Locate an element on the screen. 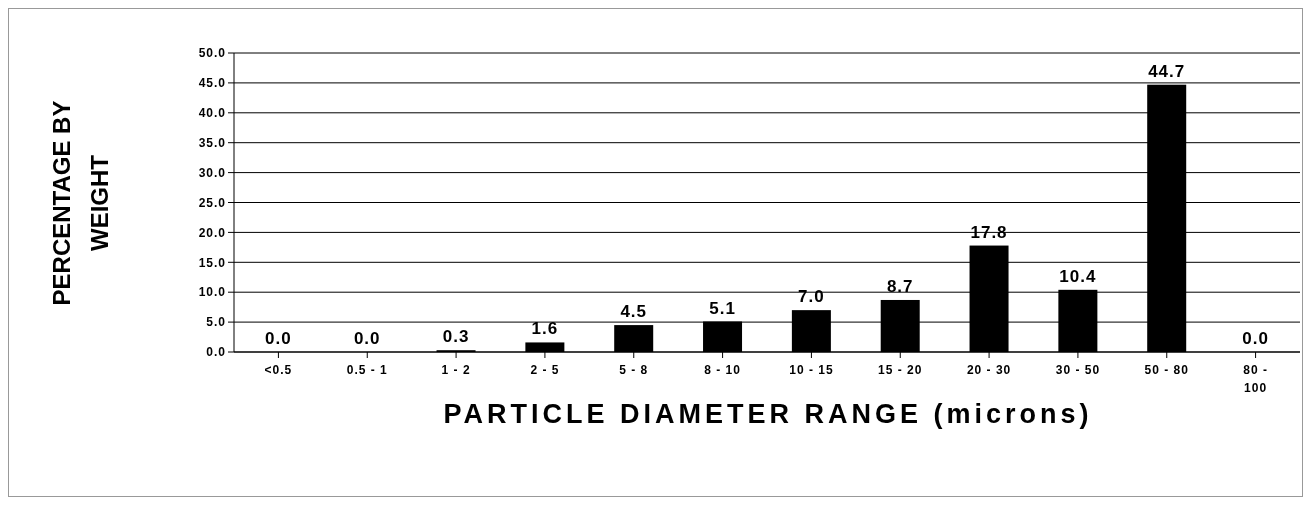 This screenshot has width=1311, height=505. data-label: 8.7 is located at coordinates (900, 286).